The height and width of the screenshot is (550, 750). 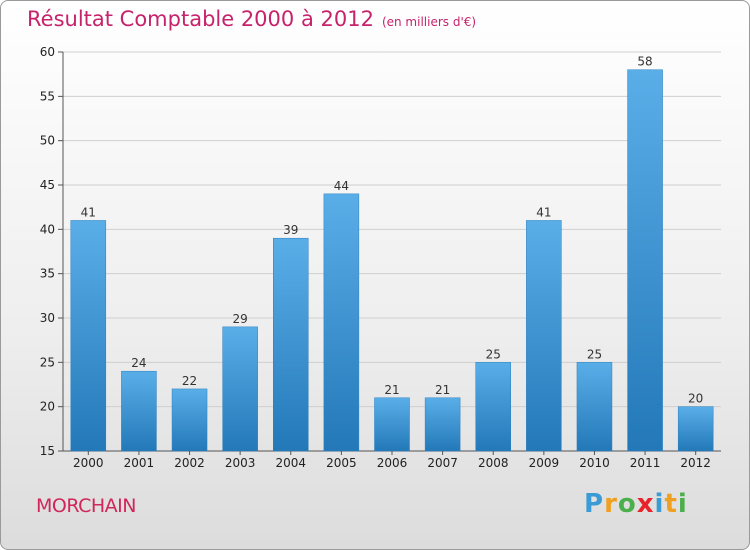 I want to click on data-label-2005: 44, so click(x=341, y=186).